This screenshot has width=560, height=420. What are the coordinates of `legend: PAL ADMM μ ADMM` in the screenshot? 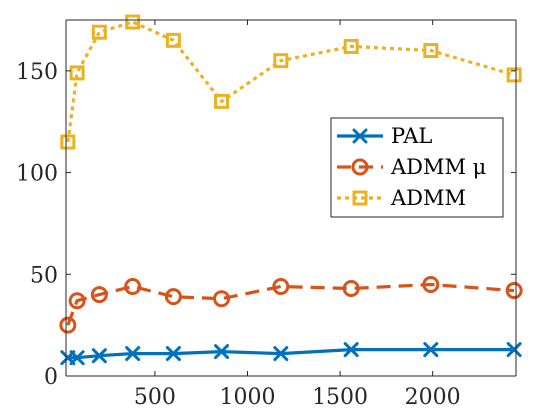 It's located at (417, 167).